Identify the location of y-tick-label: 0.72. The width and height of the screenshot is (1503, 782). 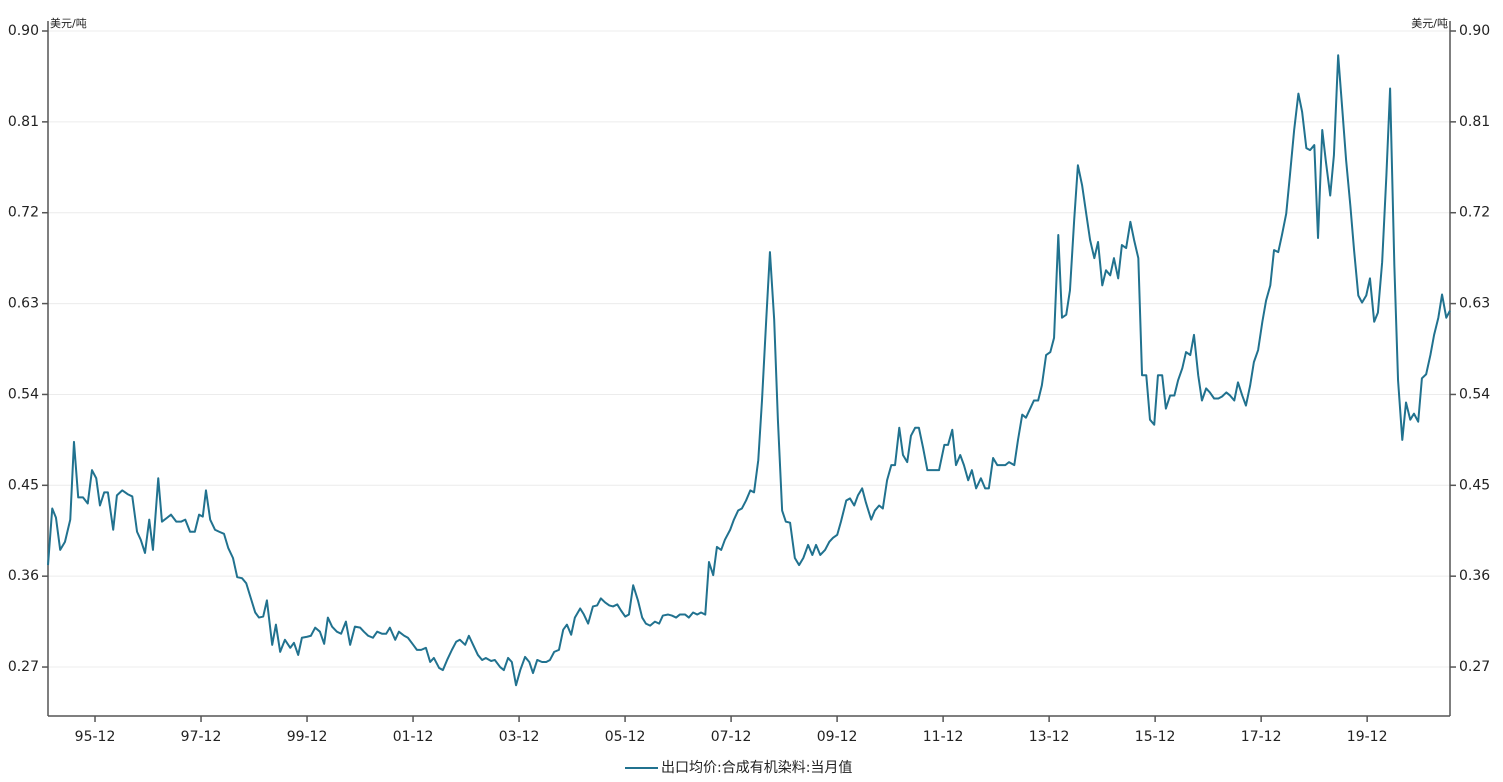
(23, 213).